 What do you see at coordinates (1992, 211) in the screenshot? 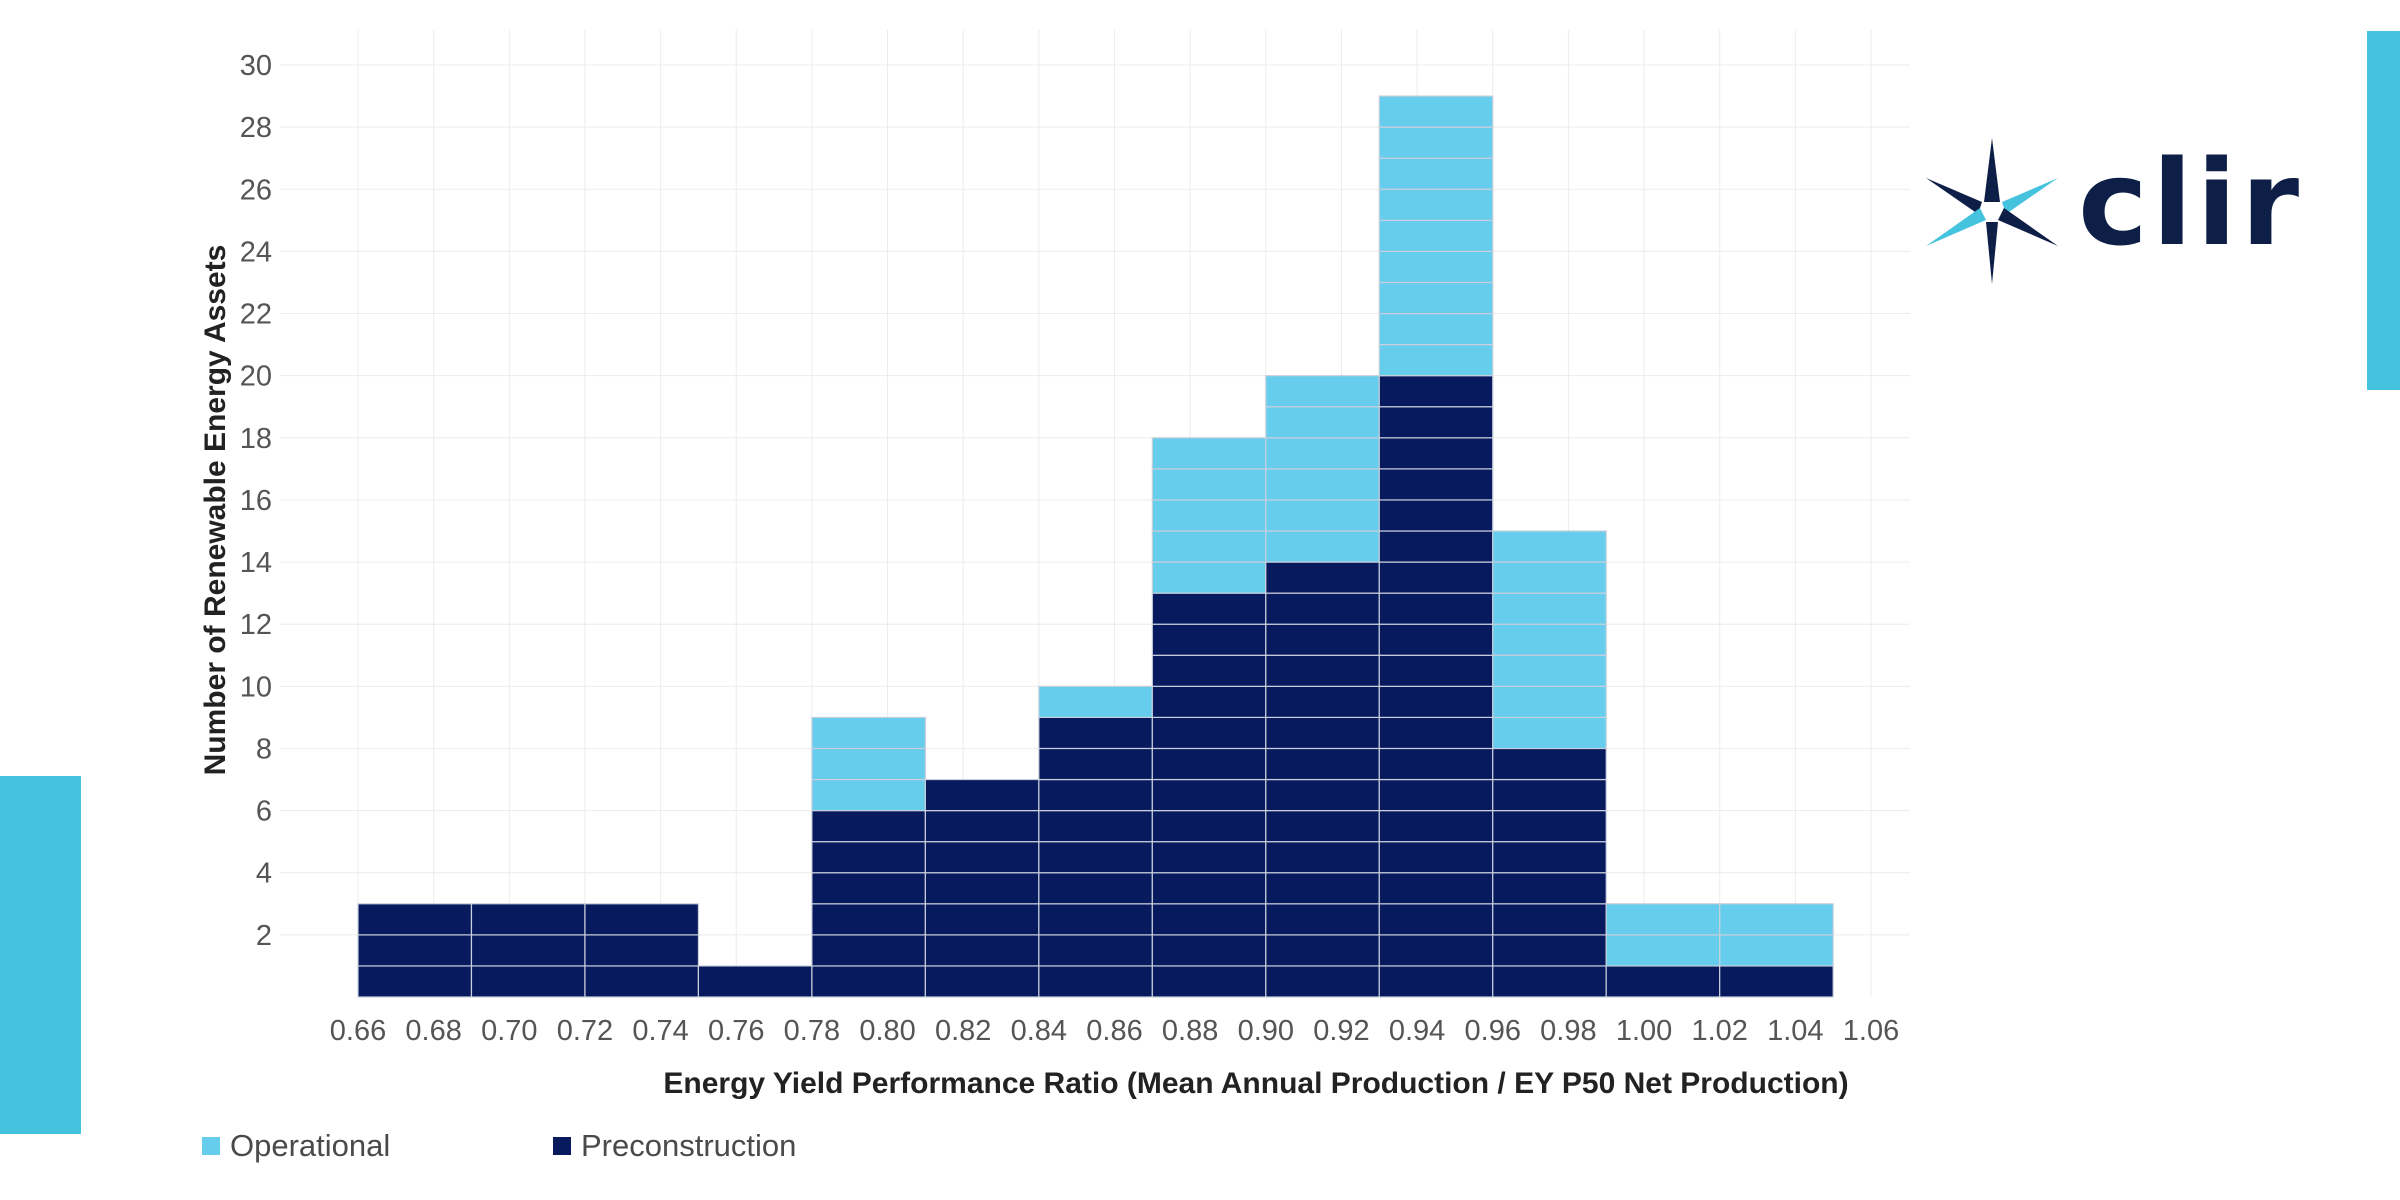
I see `wind-turbine-star-icon` at bounding box center [1992, 211].